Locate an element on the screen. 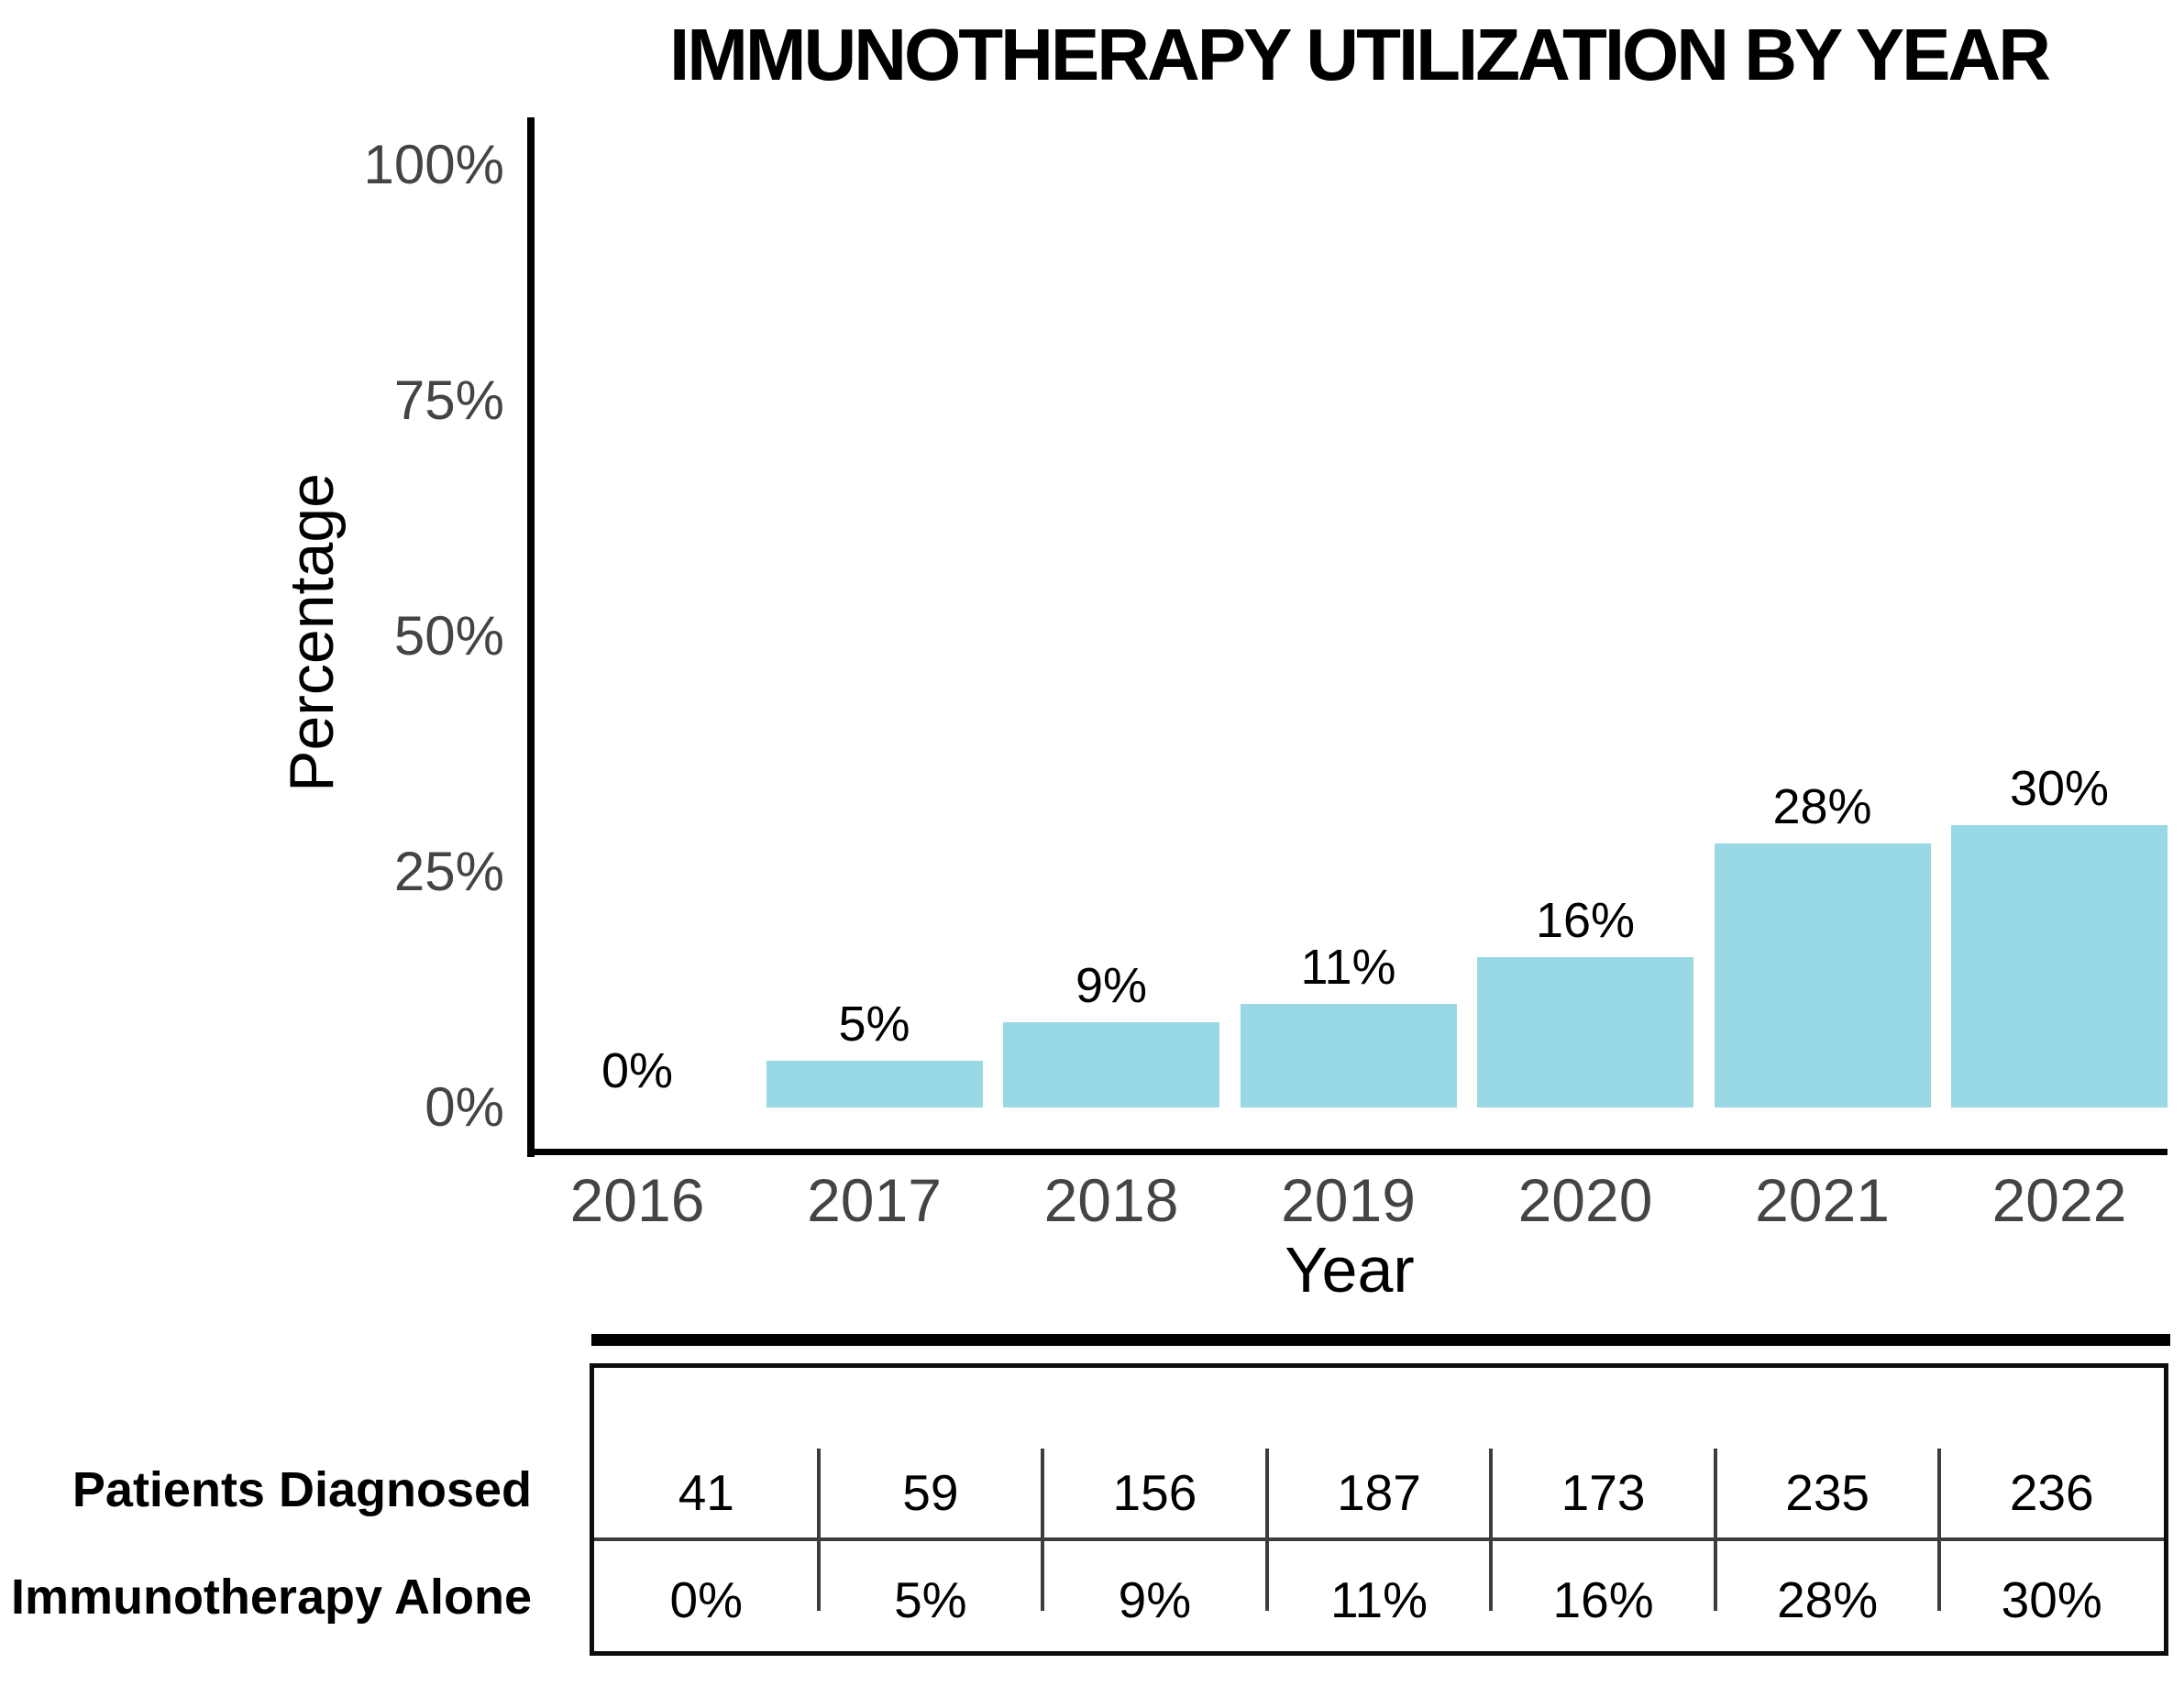 The width and height of the screenshot is (2184, 1697). bar-2022 is located at coordinates (2059, 966).